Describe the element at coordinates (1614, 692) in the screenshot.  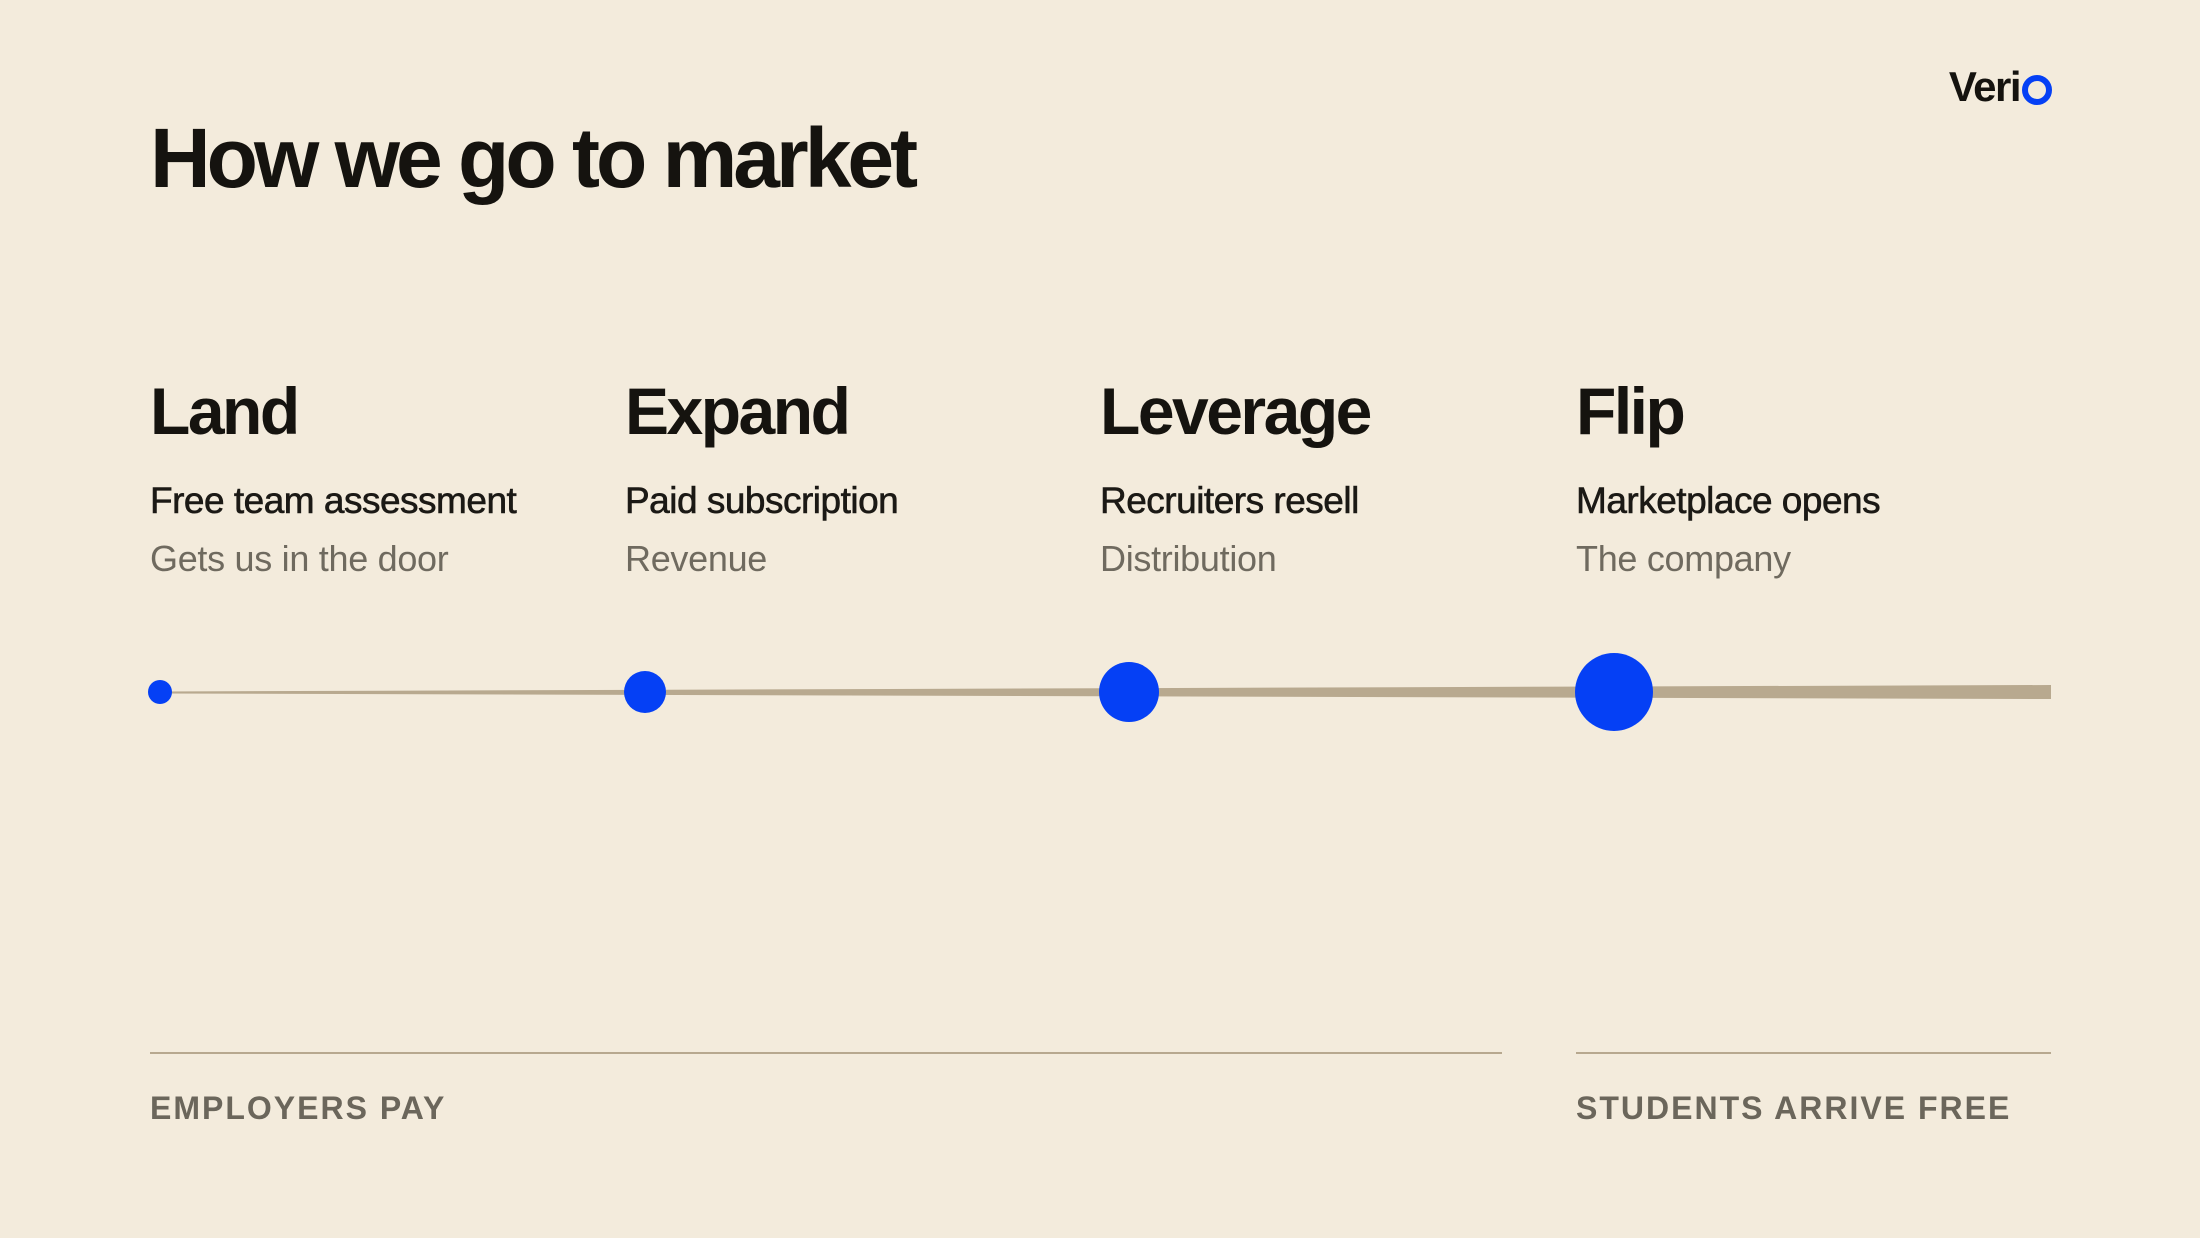
I see `timeline-node-flip` at that location.